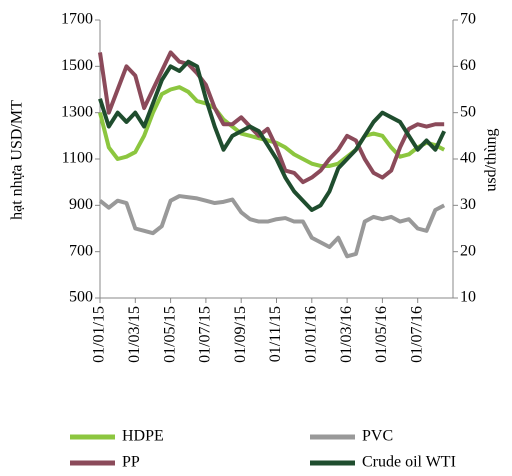 The image size is (512, 476). What do you see at coordinates (310, 334) in the screenshot?
I see `x-tick-label: 01/01/16` at bounding box center [310, 334].